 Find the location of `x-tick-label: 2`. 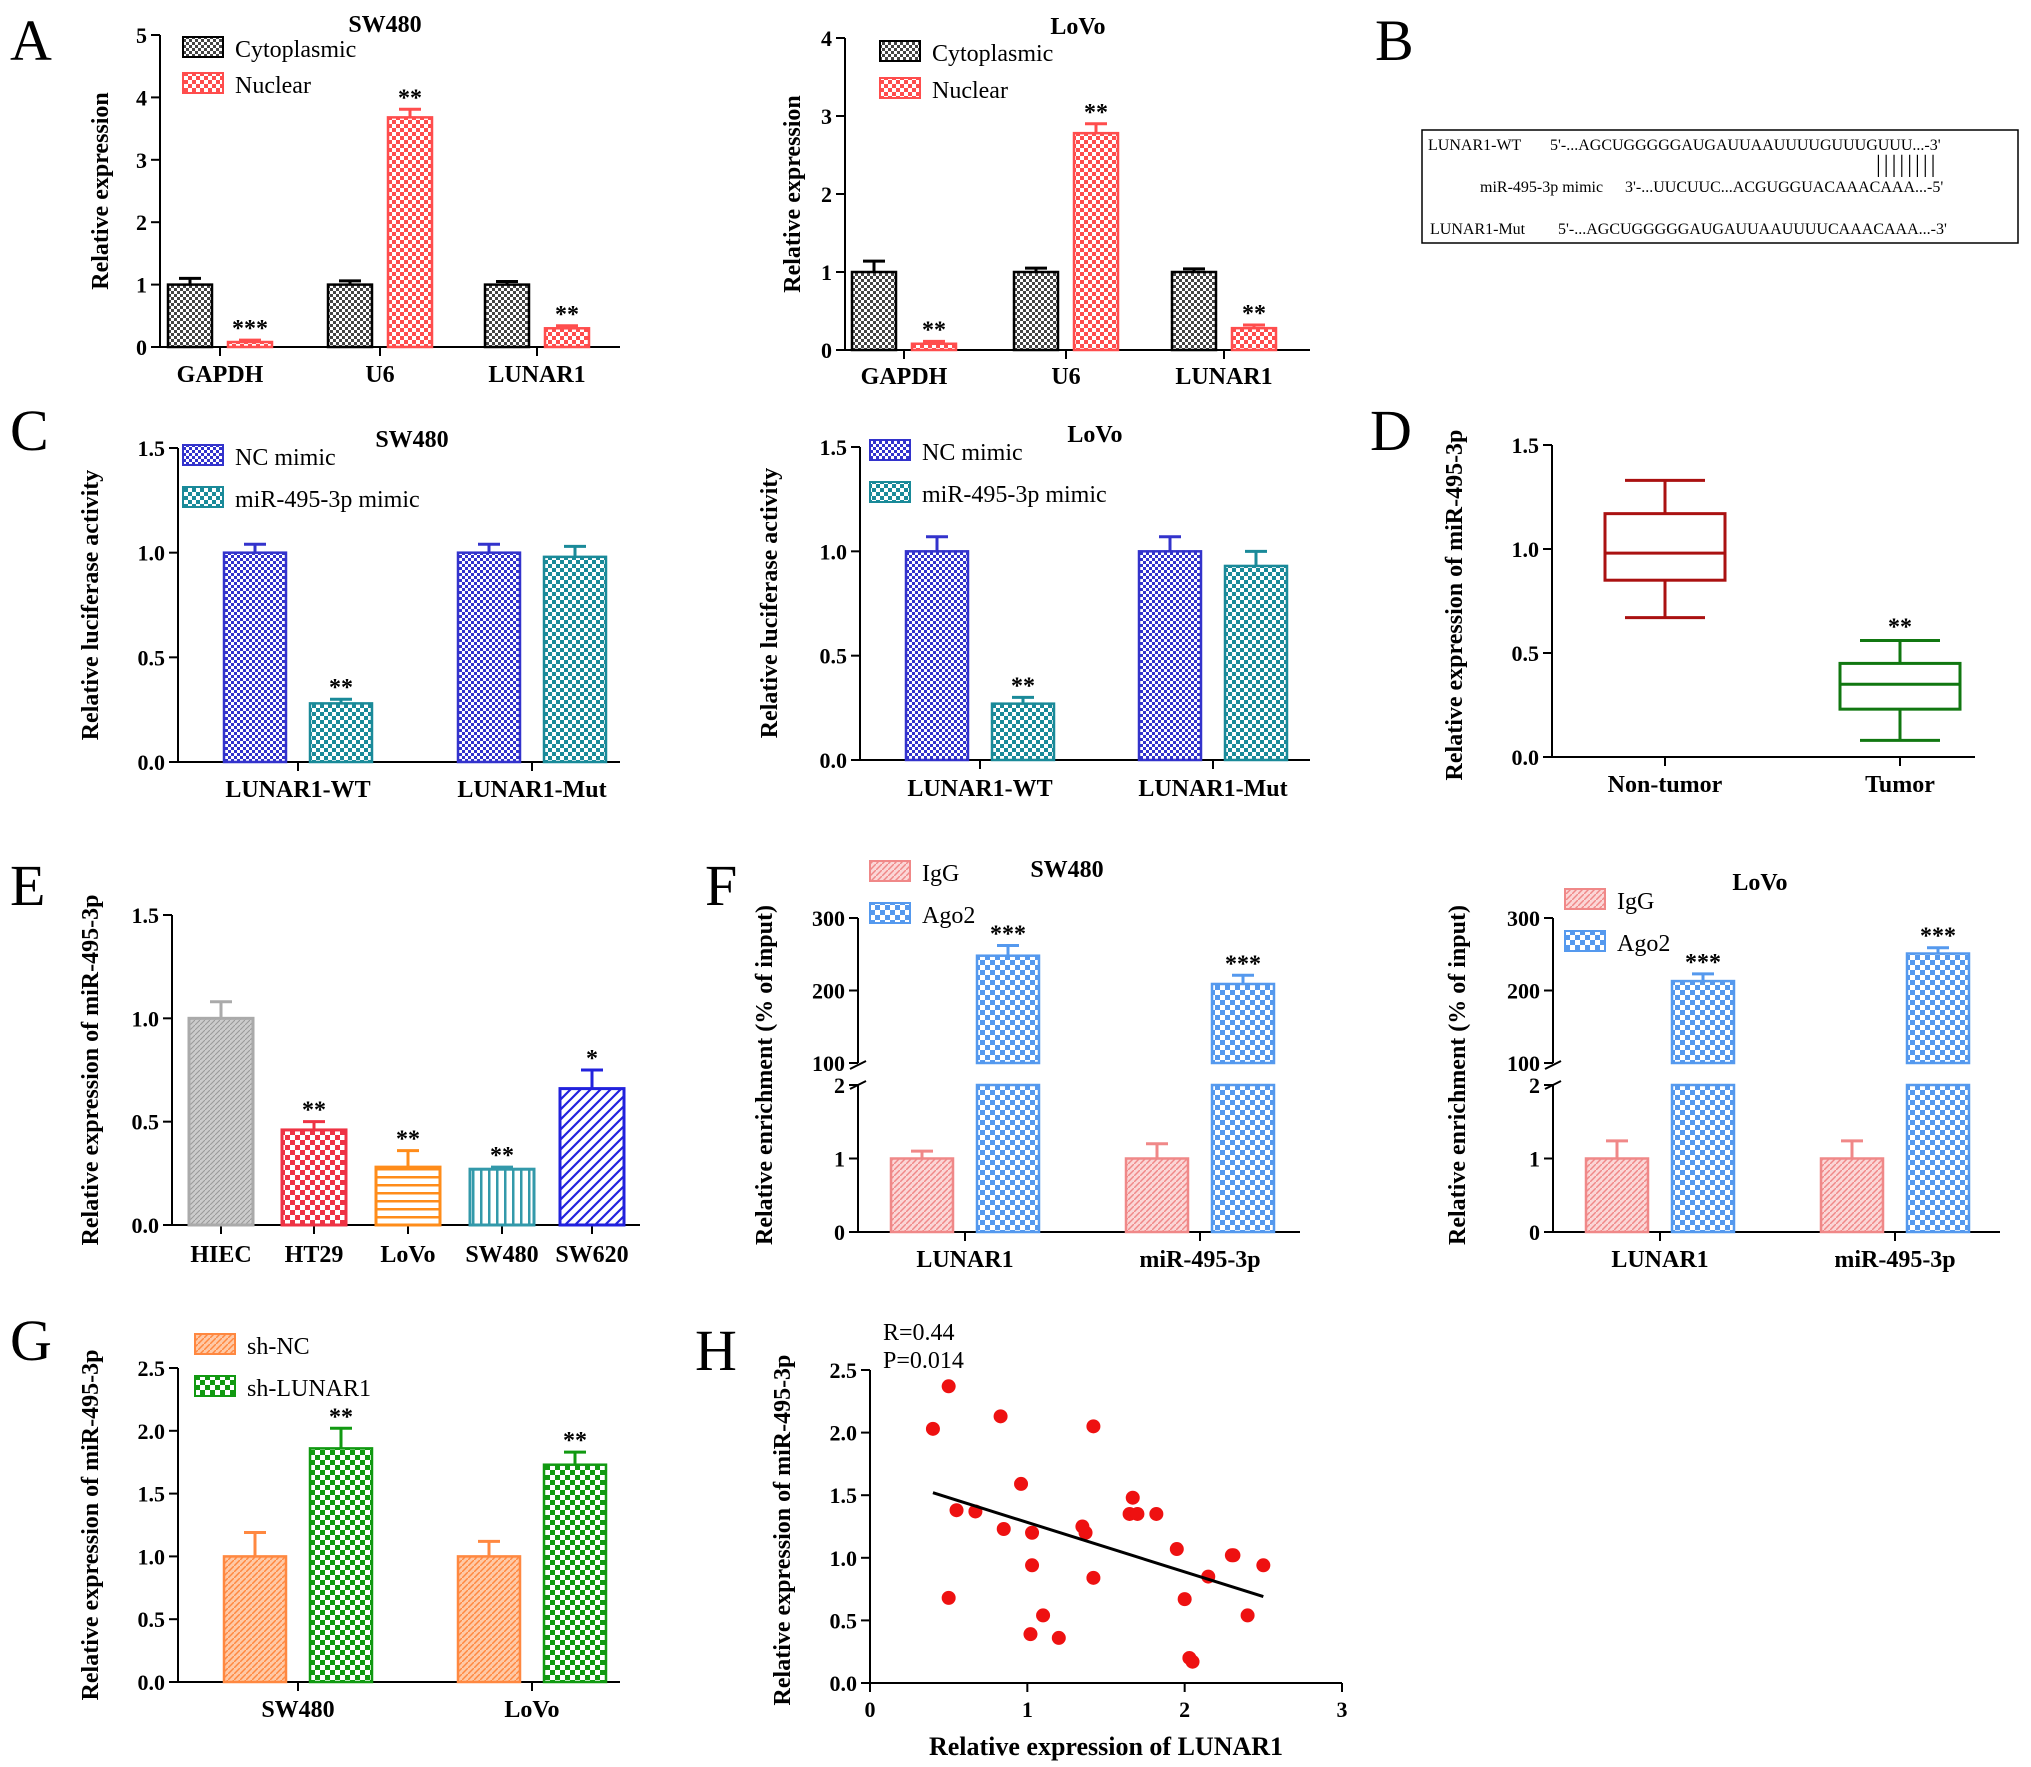

x-tick-label: 2 is located at coordinates (1184, 1709).